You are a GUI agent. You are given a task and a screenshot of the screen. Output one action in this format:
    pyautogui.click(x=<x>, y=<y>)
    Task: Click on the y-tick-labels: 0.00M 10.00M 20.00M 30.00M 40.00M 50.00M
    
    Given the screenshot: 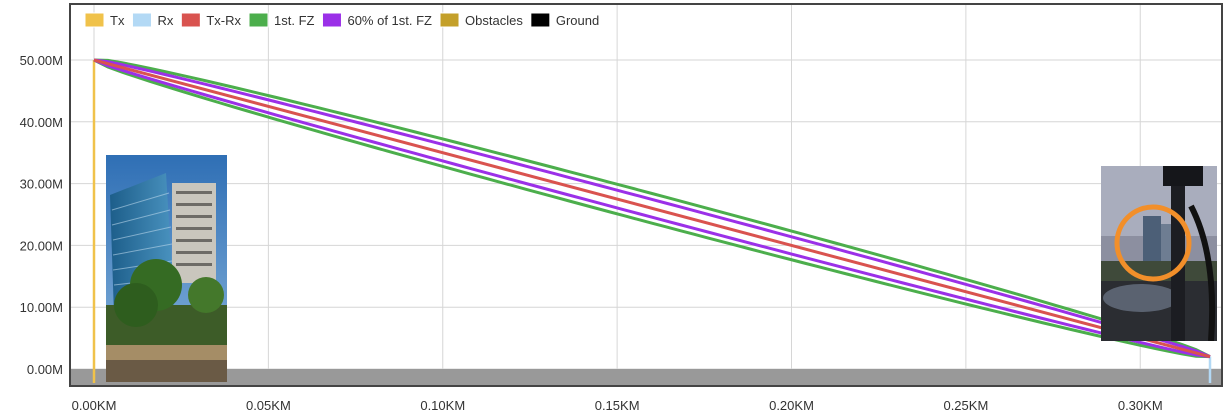 What is the action you would take?
    pyautogui.click(x=41, y=215)
    